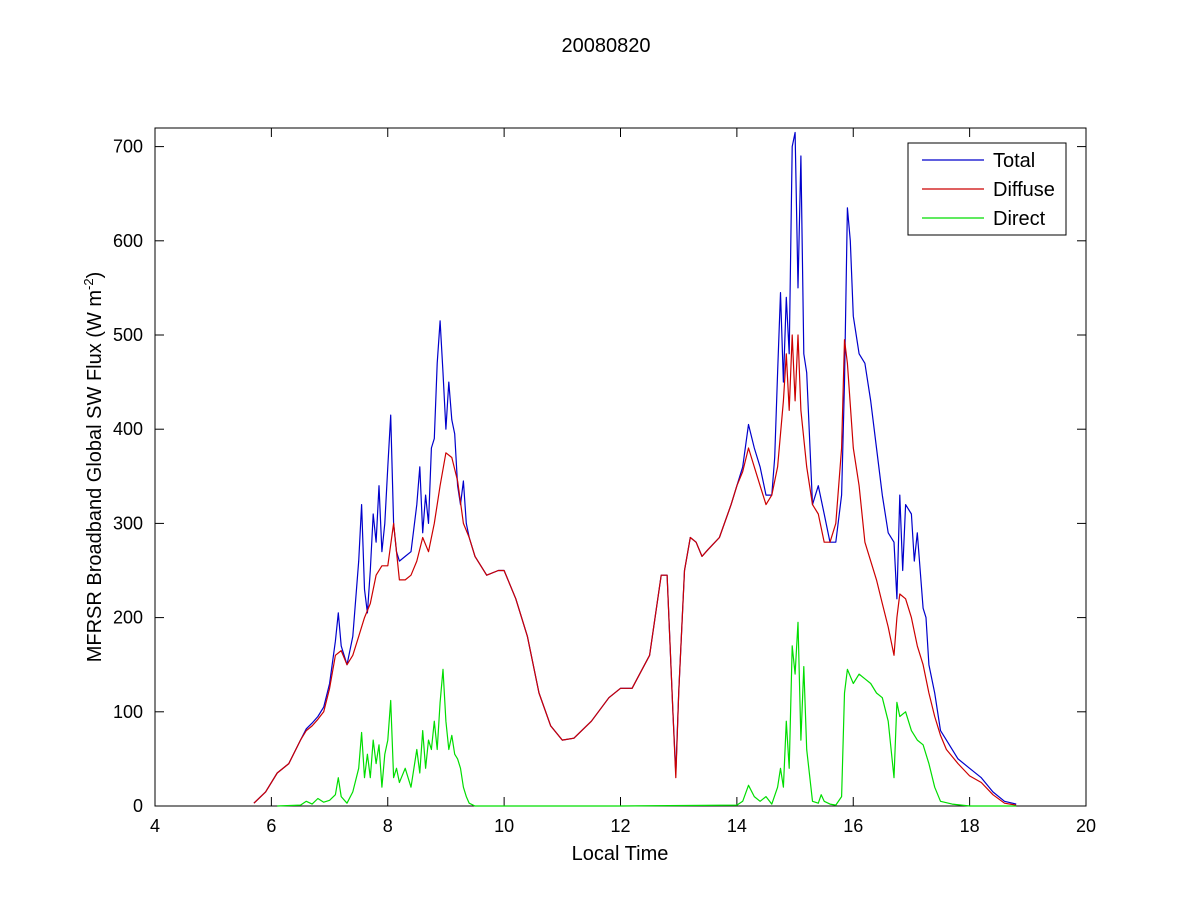 Image resolution: width=1200 pixels, height=905 pixels. What do you see at coordinates (1014, 161) in the screenshot?
I see `legend-label-total: Total` at bounding box center [1014, 161].